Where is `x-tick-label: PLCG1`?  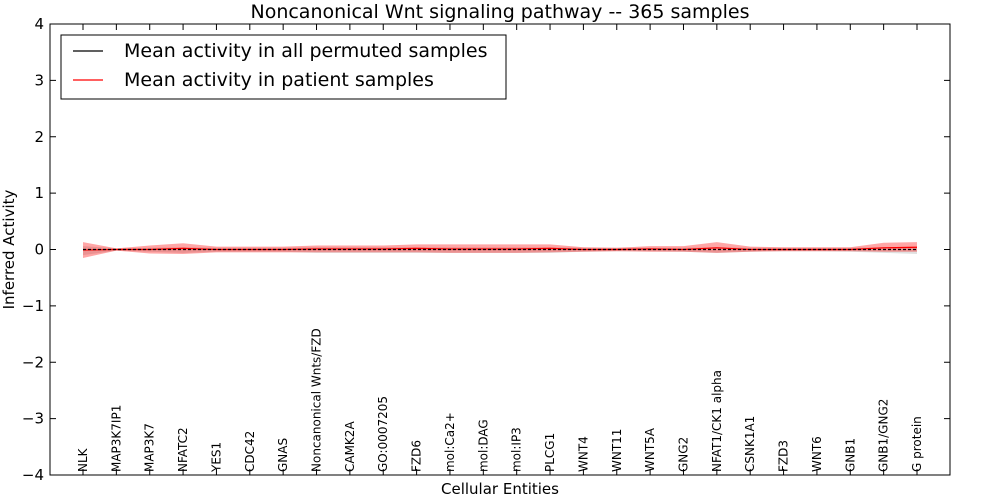
x-tick-label: PLCG1 is located at coordinates (550, 452).